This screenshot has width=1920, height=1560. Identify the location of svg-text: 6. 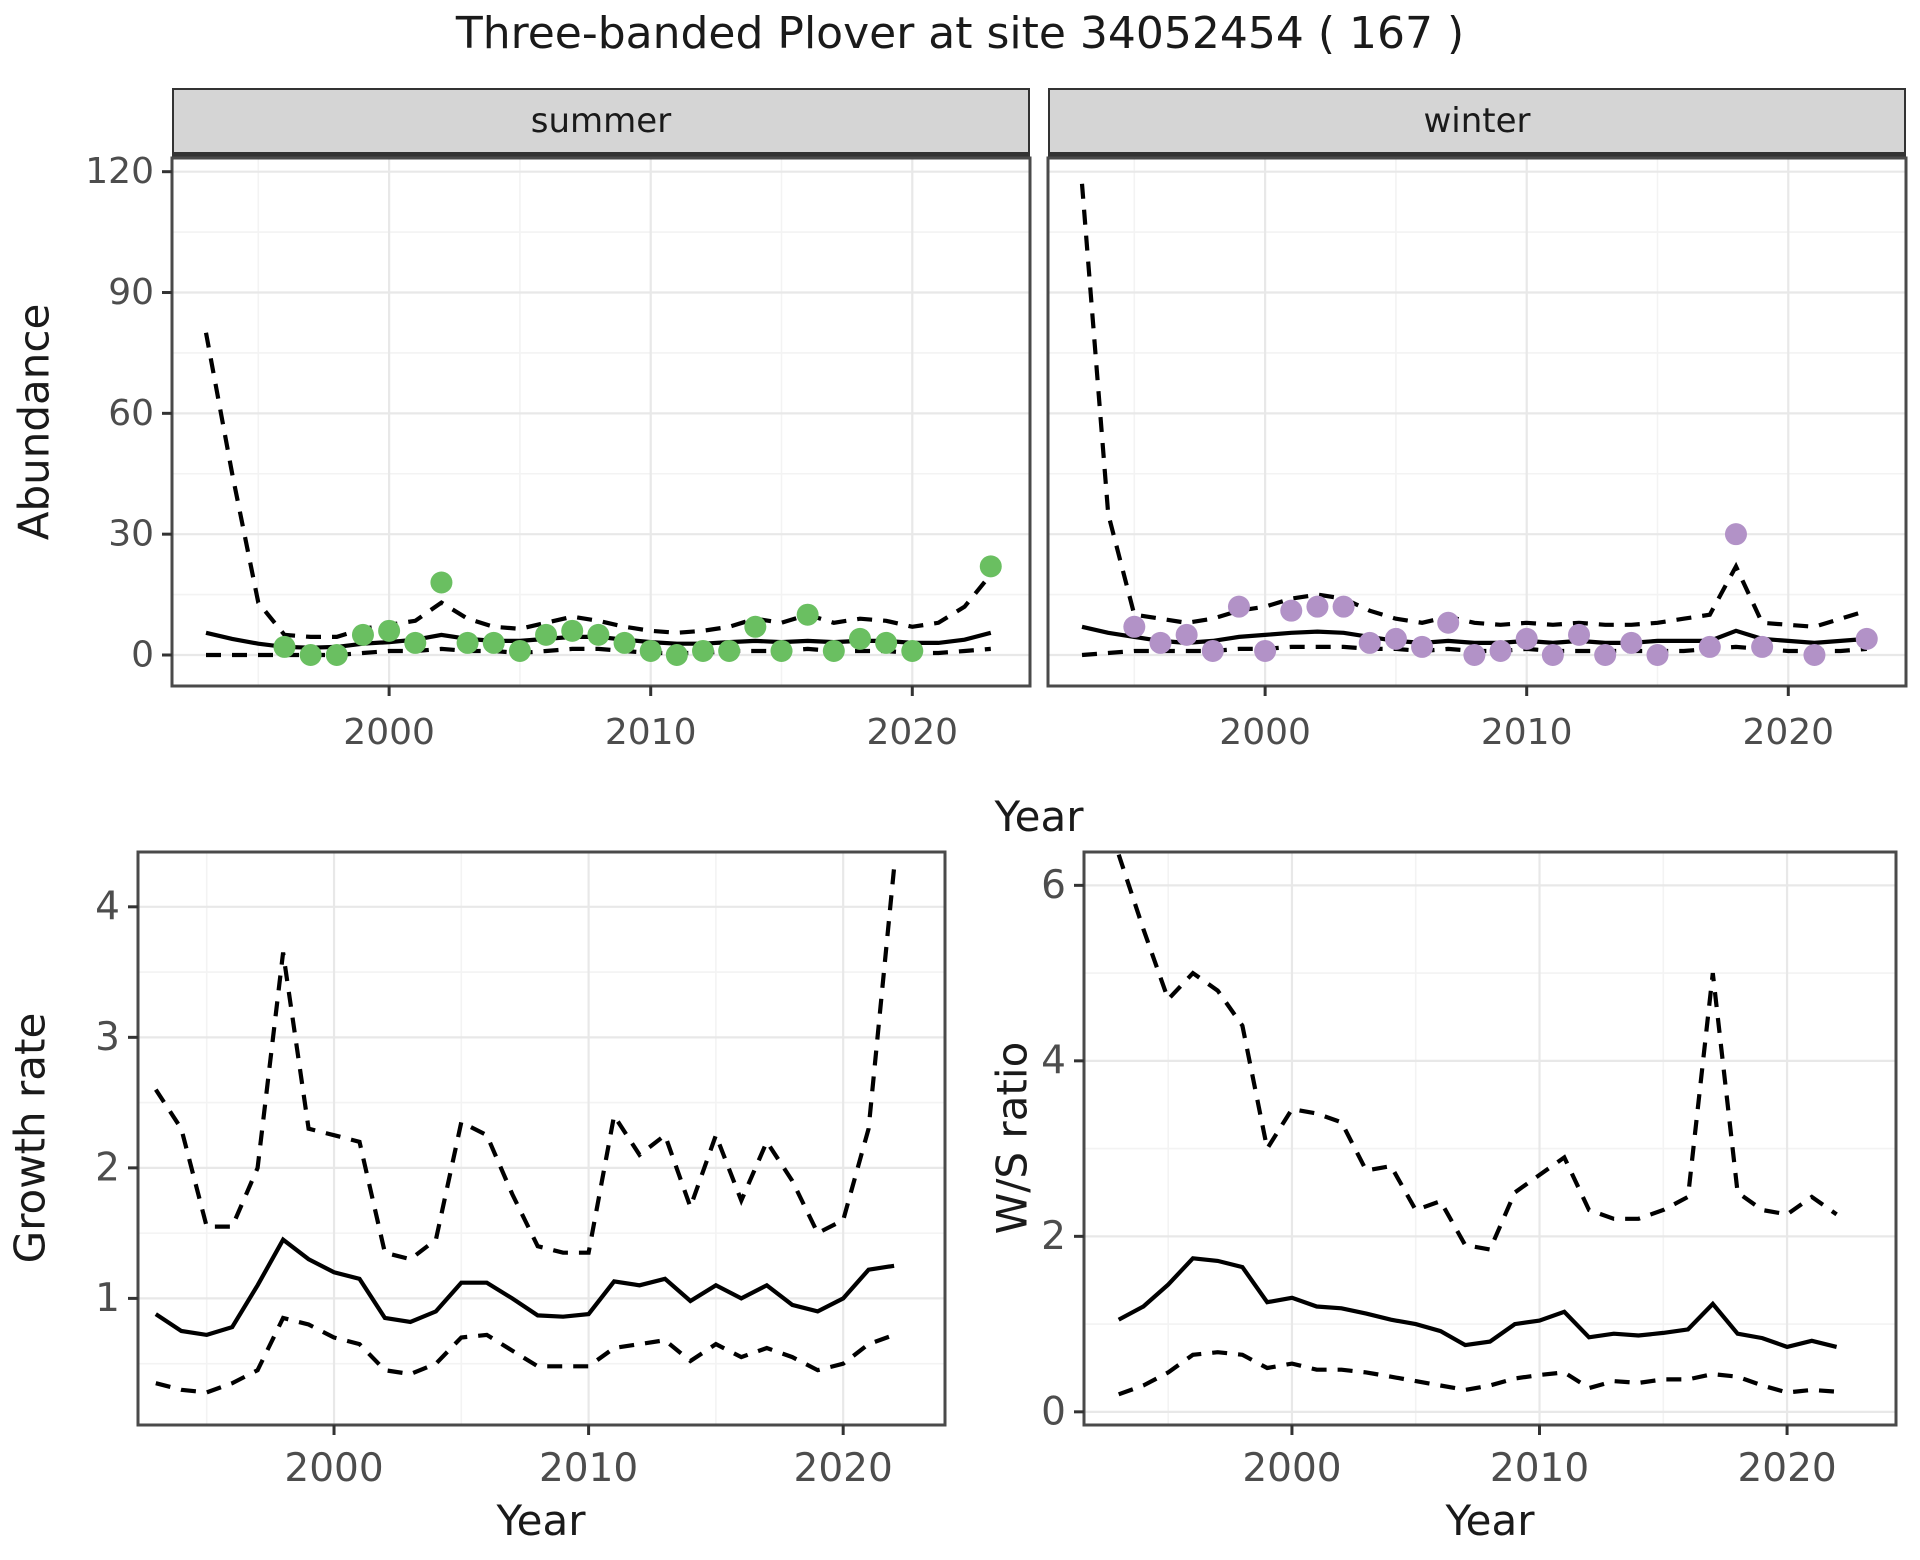
(1053, 885).